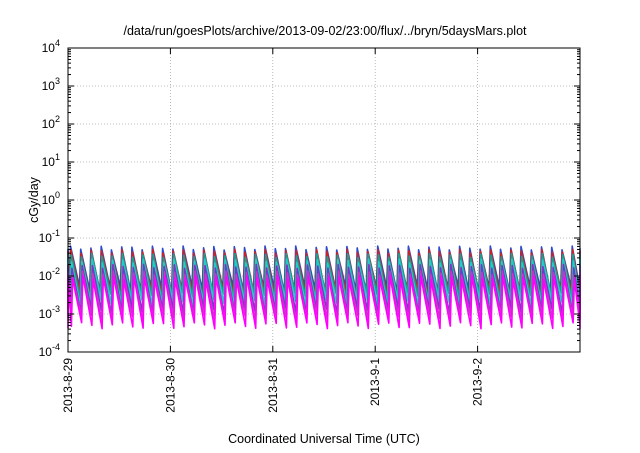 Image resolution: width=640 pixels, height=453 pixels. I want to click on y-tick-label: 10⁻³, so click(49, 312).